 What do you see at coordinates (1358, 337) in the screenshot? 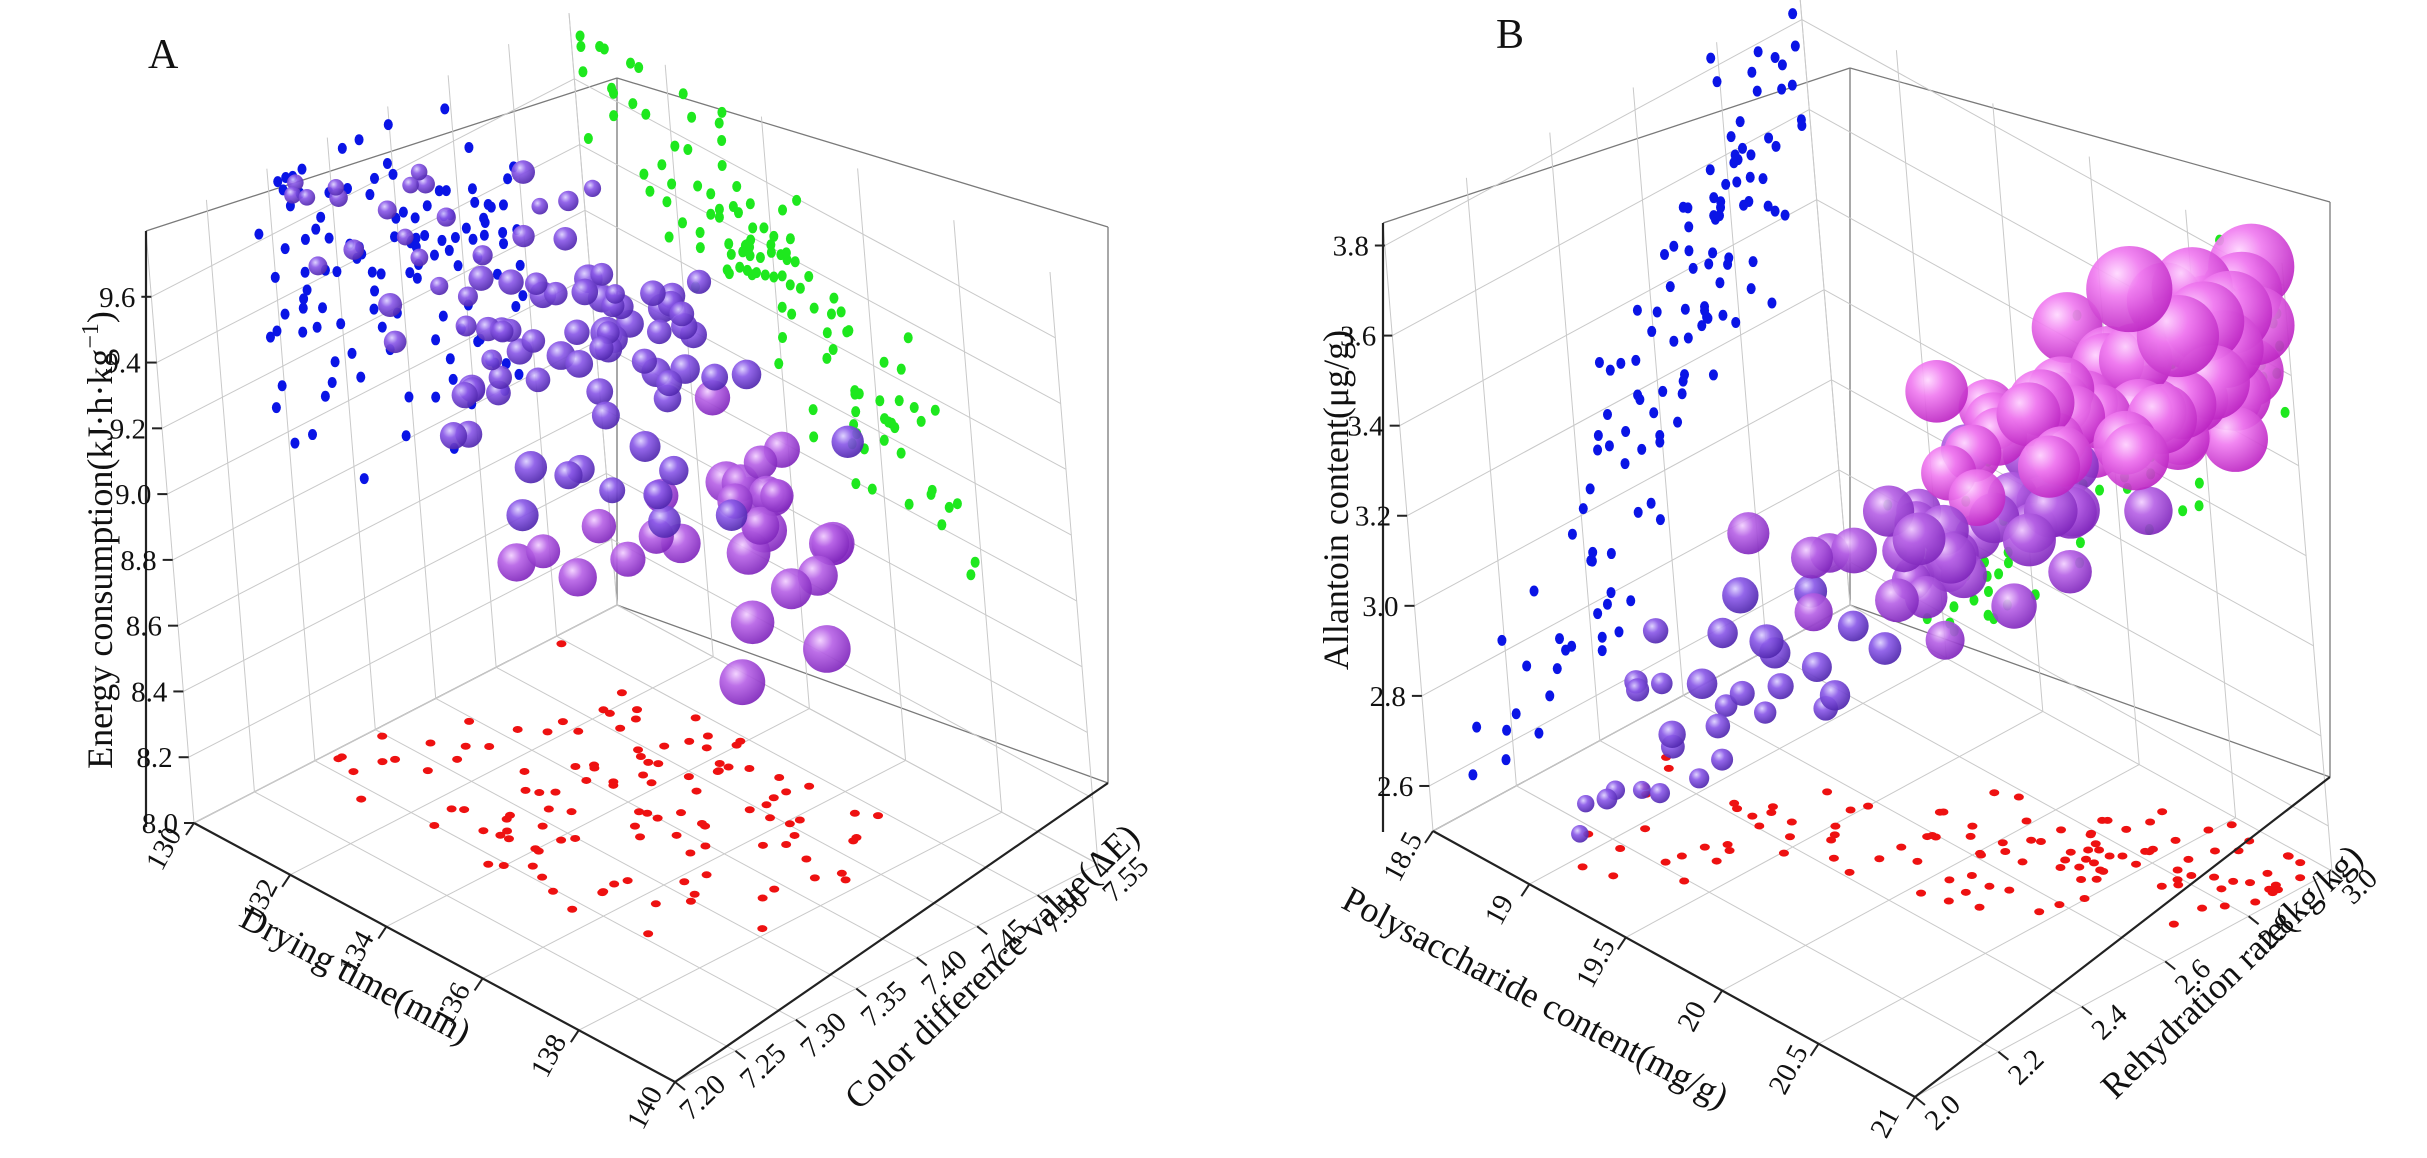
I see `z-tick-label: 3.6` at bounding box center [1358, 337].